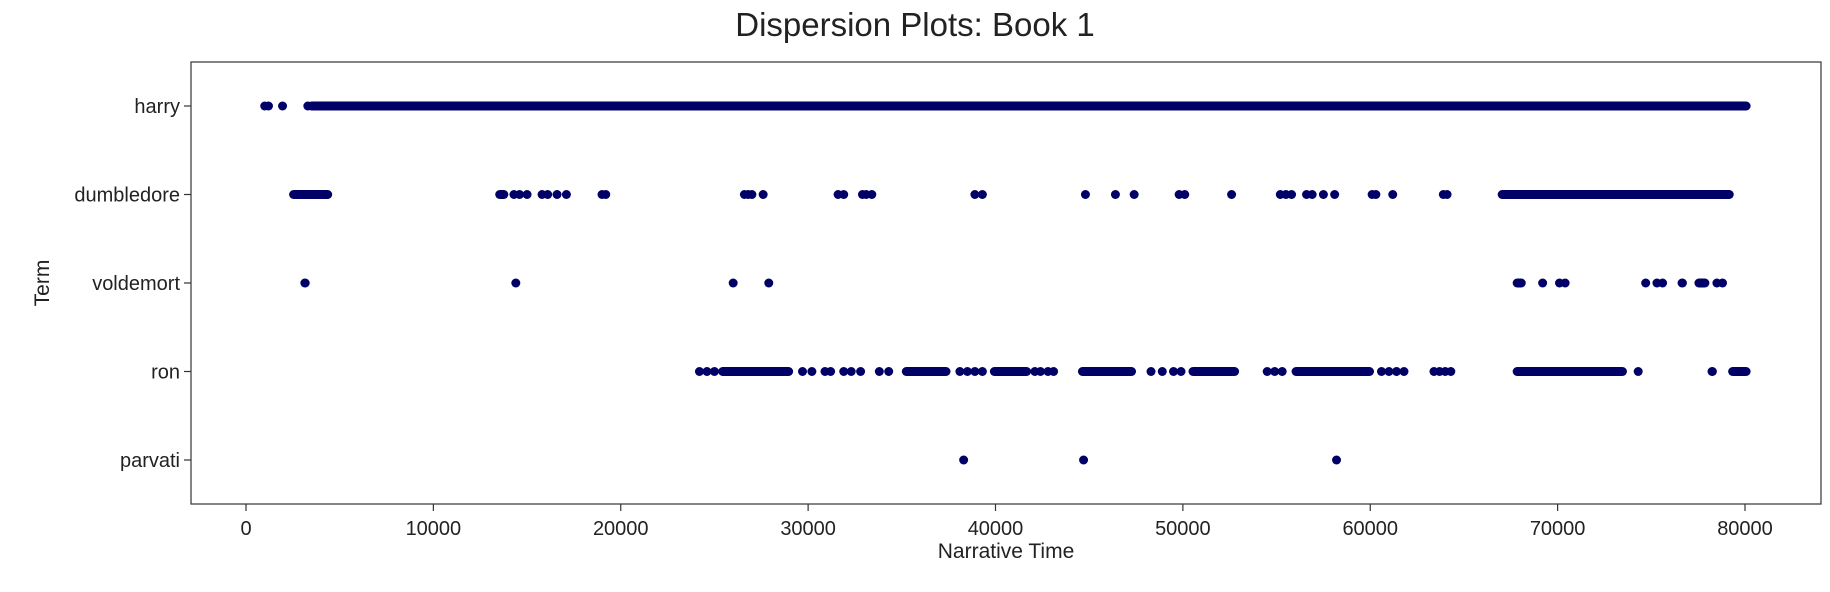  I want to click on x-tick-label: 20000, so click(621, 529).